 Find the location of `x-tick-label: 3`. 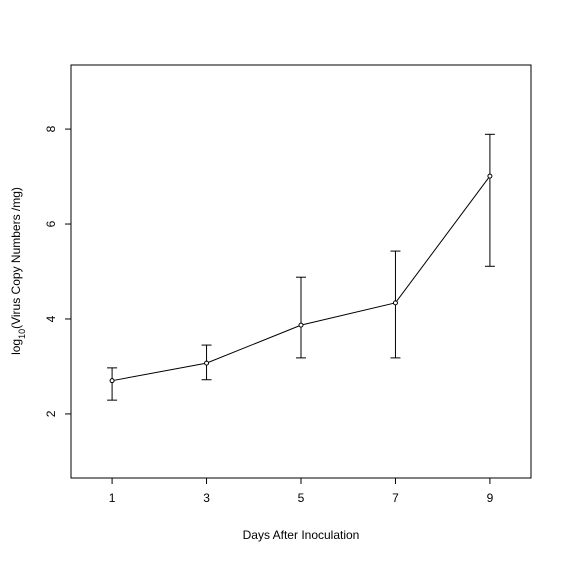

x-tick-label: 3 is located at coordinates (206, 498).